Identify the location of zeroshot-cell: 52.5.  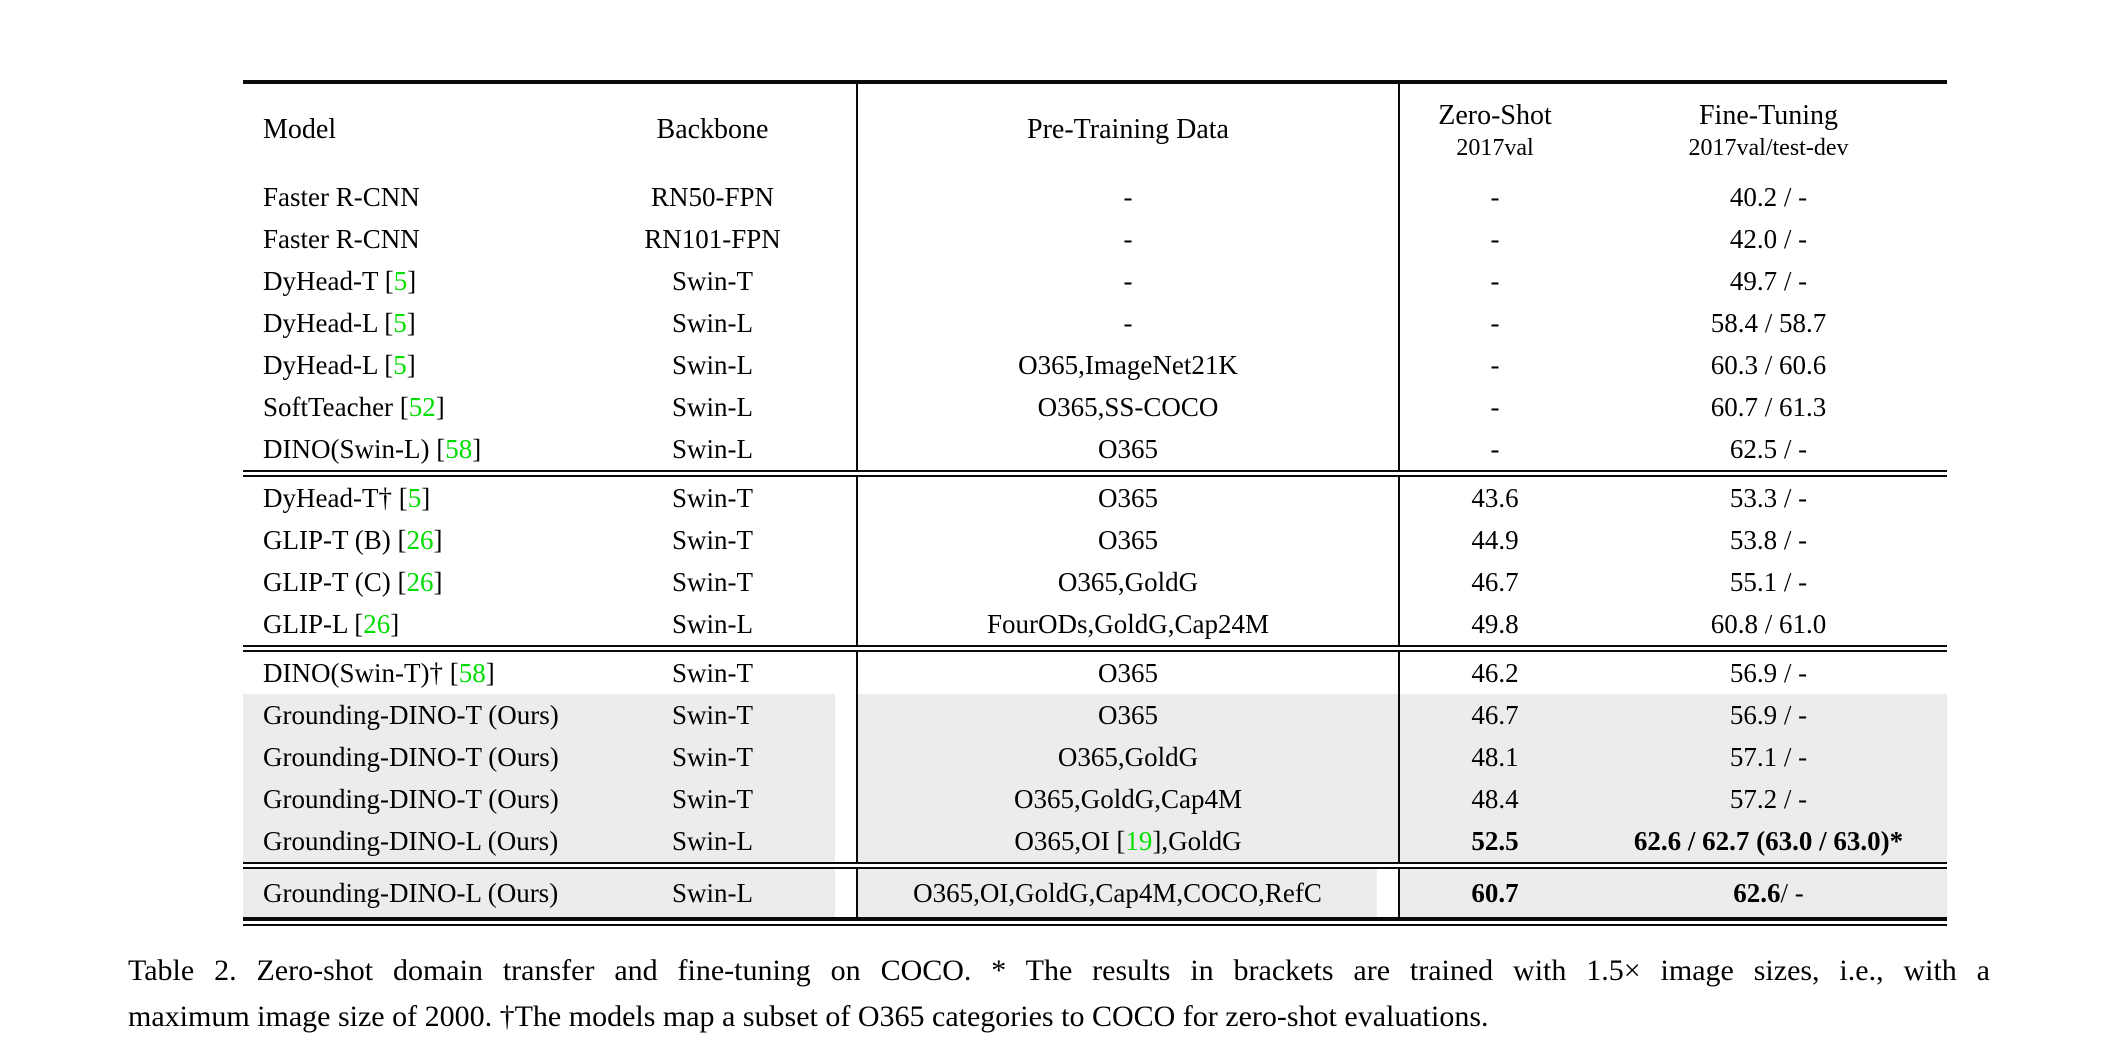
(1494, 841).